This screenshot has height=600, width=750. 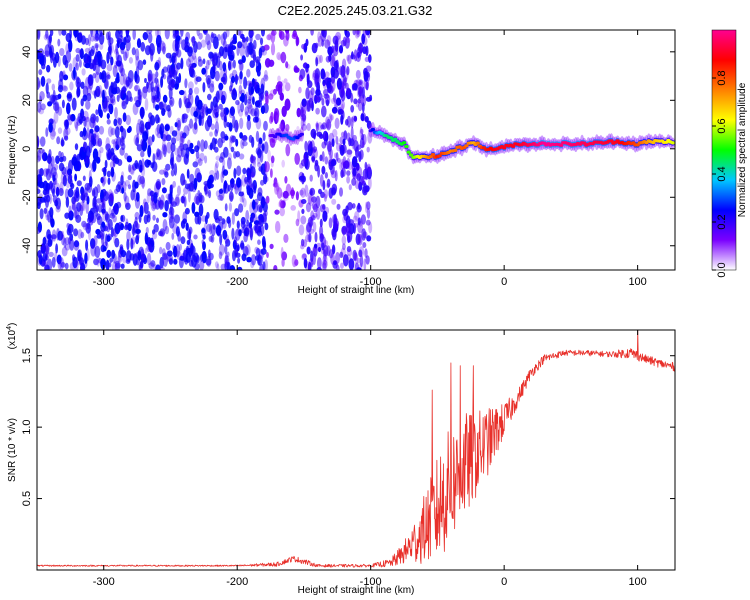 I want to click on snr-x-tick-label: -100, so click(x=371, y=582).